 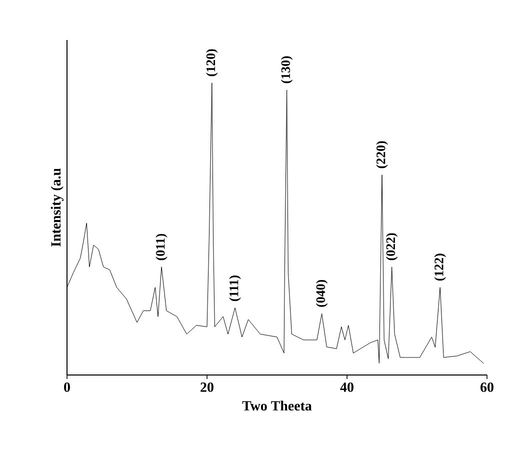 What do you see at coordinates (235, 289) in the screenshot?
I see `annotation: (111)` at bounding box center [235, 289].